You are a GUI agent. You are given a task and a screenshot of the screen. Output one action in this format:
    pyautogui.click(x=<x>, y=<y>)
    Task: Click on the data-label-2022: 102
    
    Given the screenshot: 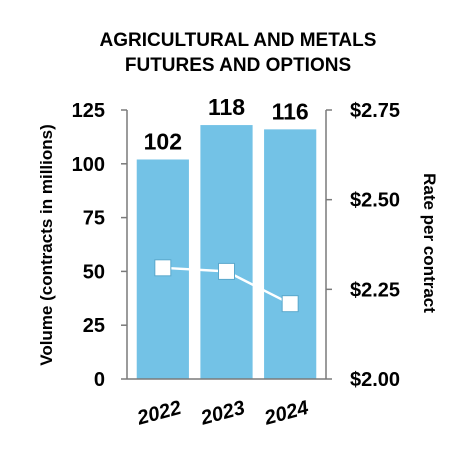 What is the action you would take?
    pyautogui.click(x=163, y=141)
    